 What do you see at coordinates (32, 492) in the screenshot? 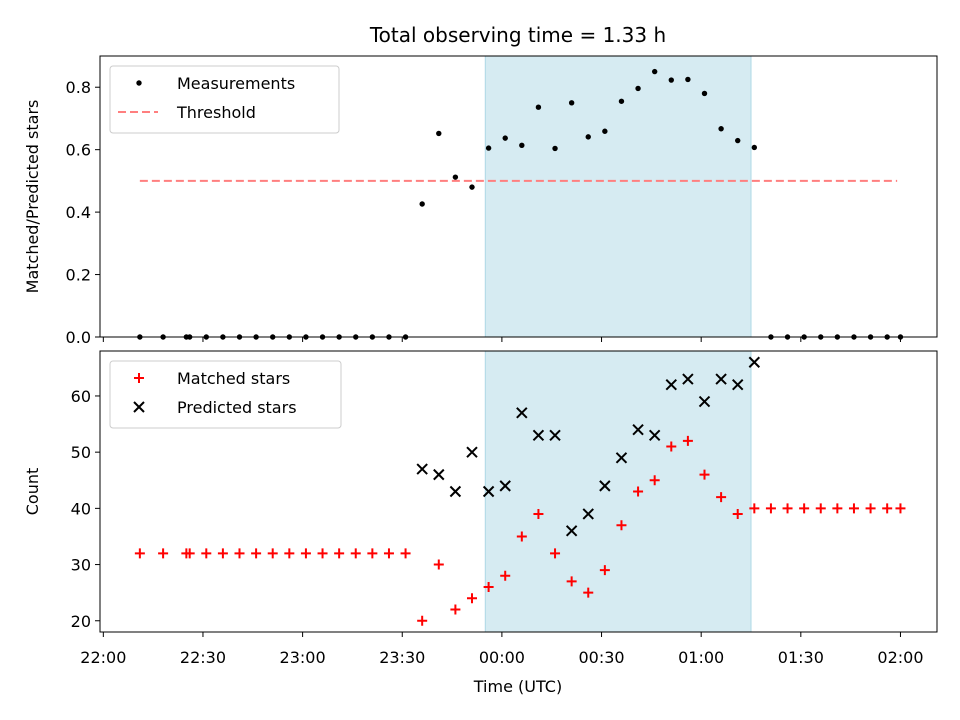
I see `y-axis-label: Count` at bounding box center [32, 492].